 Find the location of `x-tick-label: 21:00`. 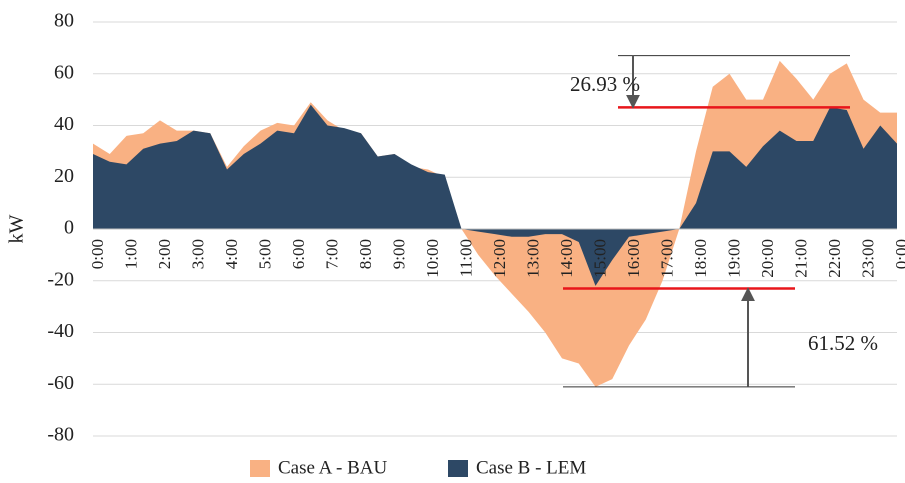

x-tick-label: 21:00 is located at coordinates (800, 258).